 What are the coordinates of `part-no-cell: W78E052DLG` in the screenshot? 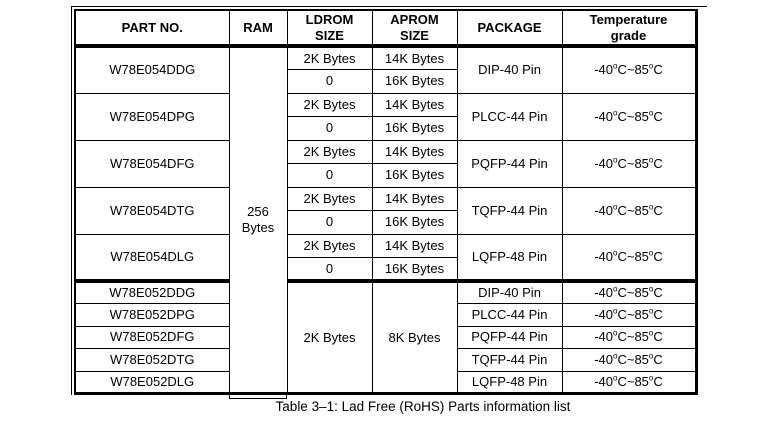 It's located at (152, 382).